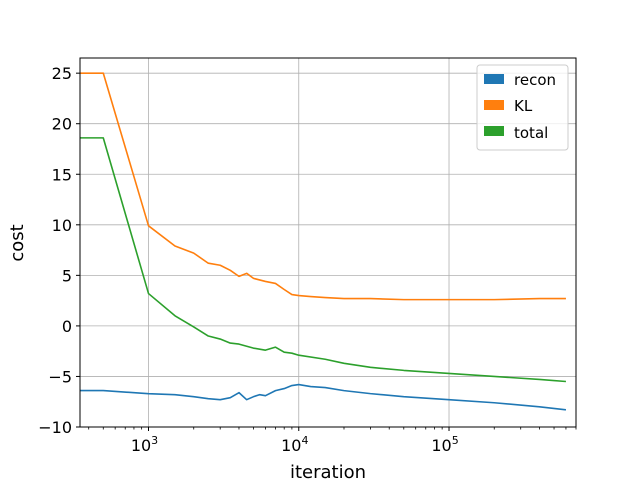 This screenshot has height=480, width=640. Describe the element at coordinates (494, 131) in the screenshot. I see `legend-swatch-total` at that location.